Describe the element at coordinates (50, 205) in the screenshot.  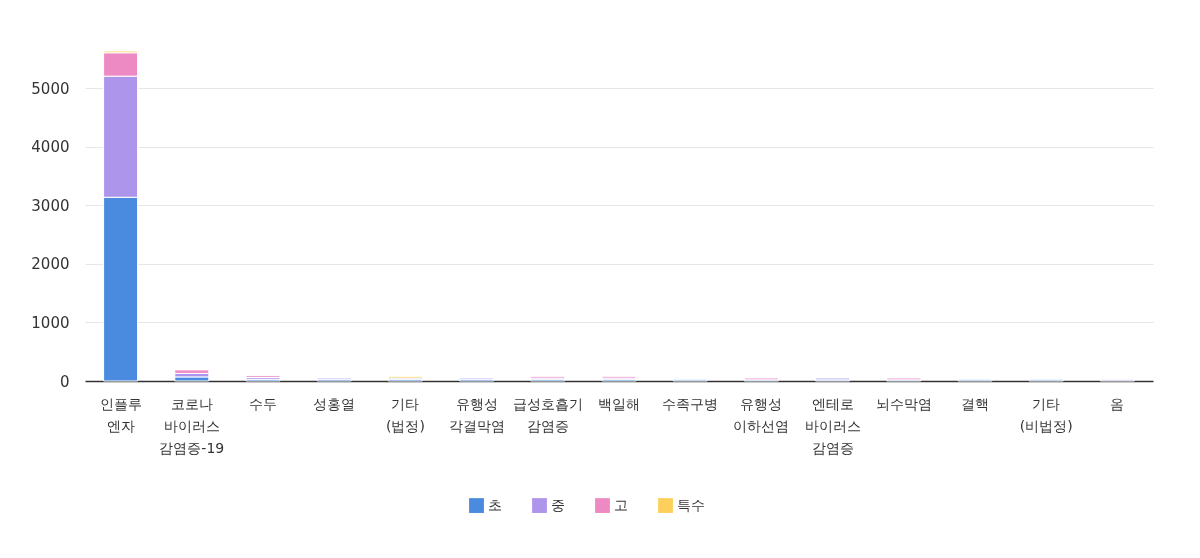
I see `y-tick-label: 3000` at that location.